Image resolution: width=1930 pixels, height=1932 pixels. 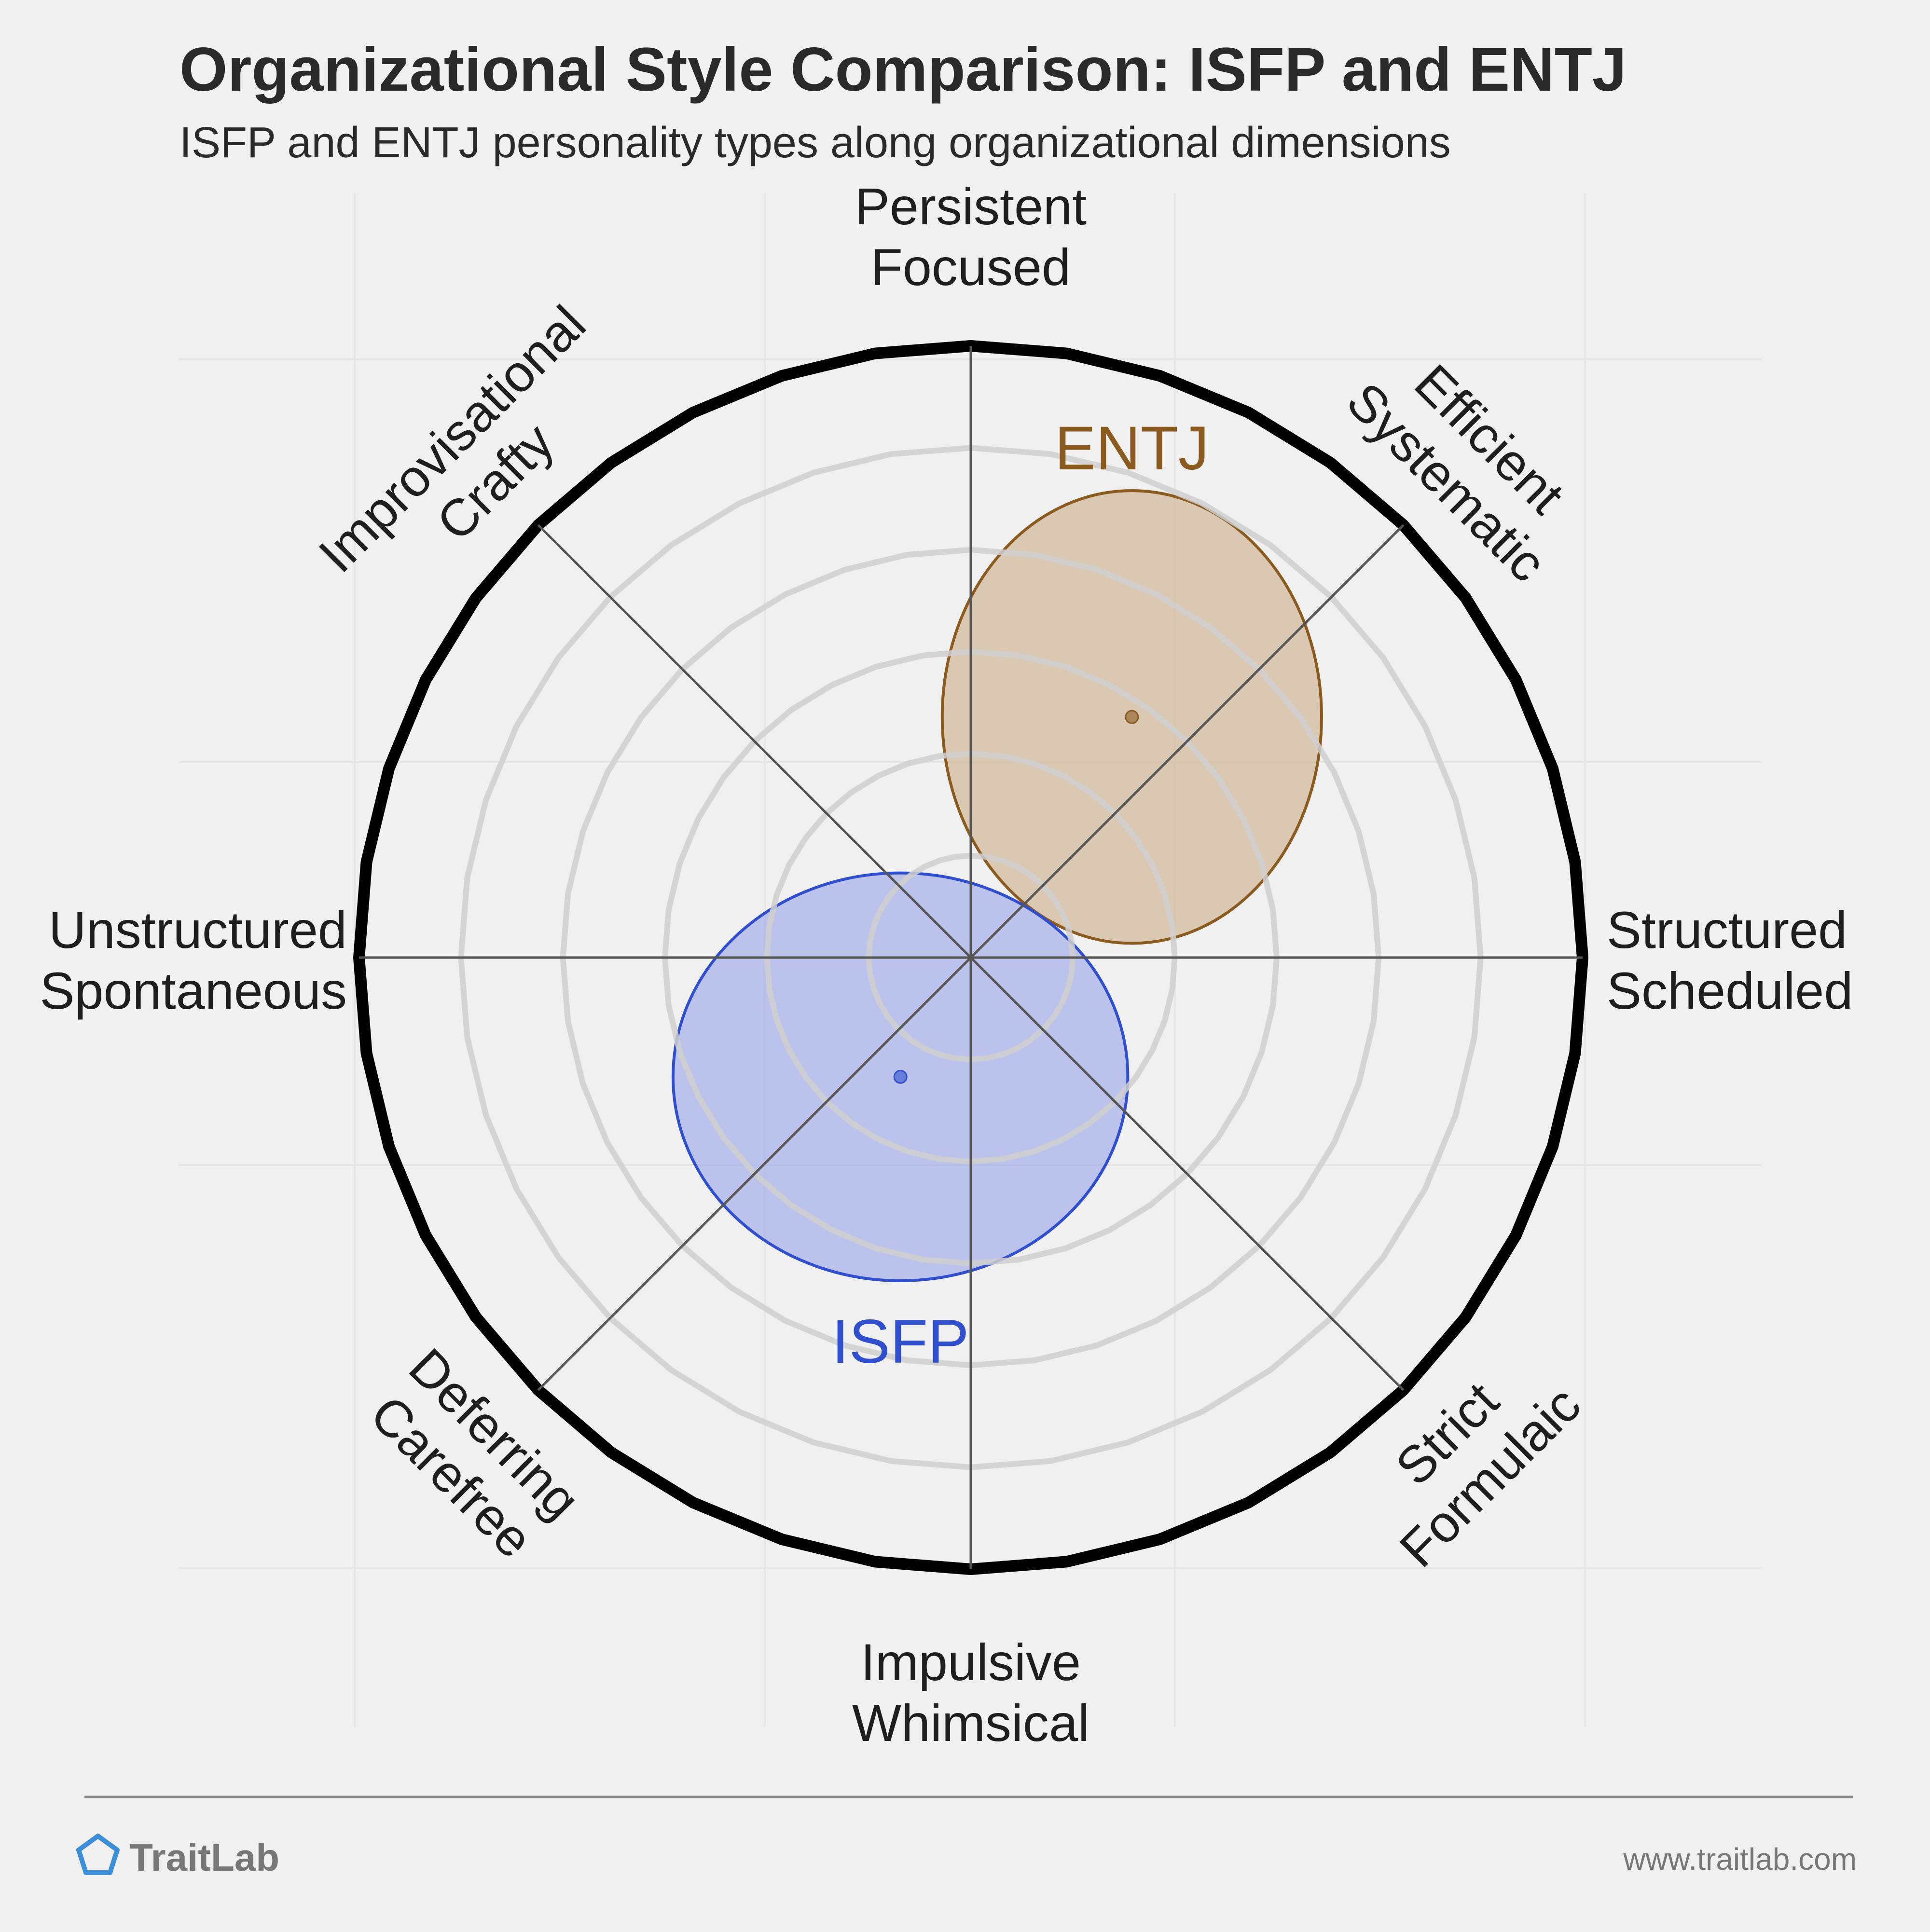 I want to click on axis-label-line: Impulsive, so click(x=971, y=1662).